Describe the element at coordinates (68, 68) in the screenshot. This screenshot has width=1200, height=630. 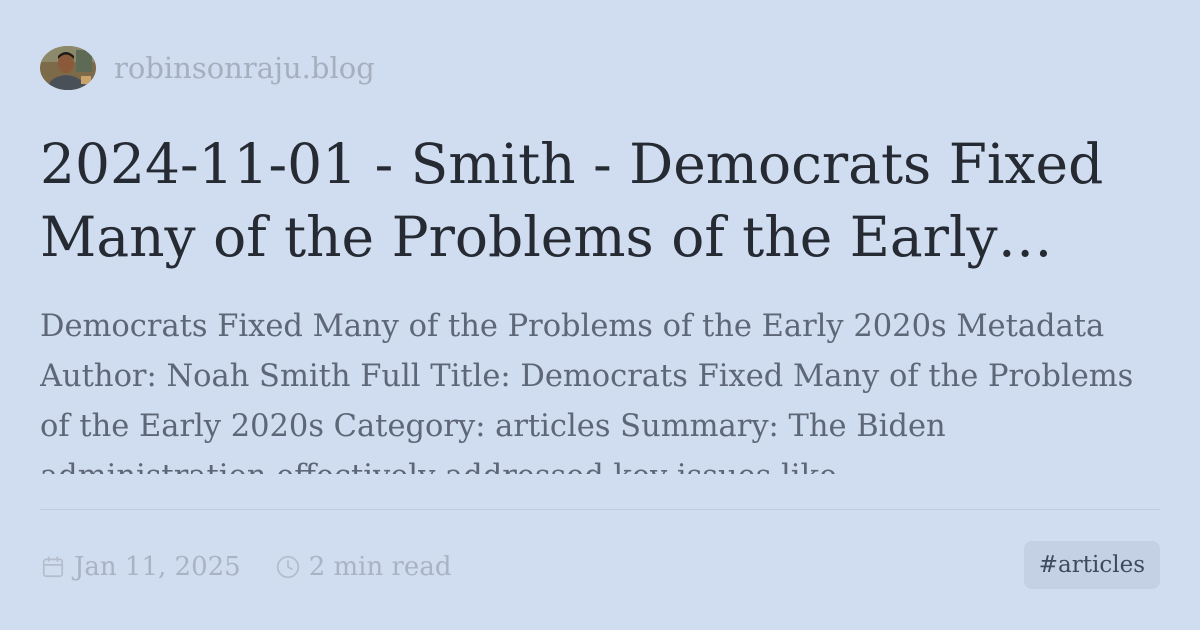
I see `author-avatar` at that location.